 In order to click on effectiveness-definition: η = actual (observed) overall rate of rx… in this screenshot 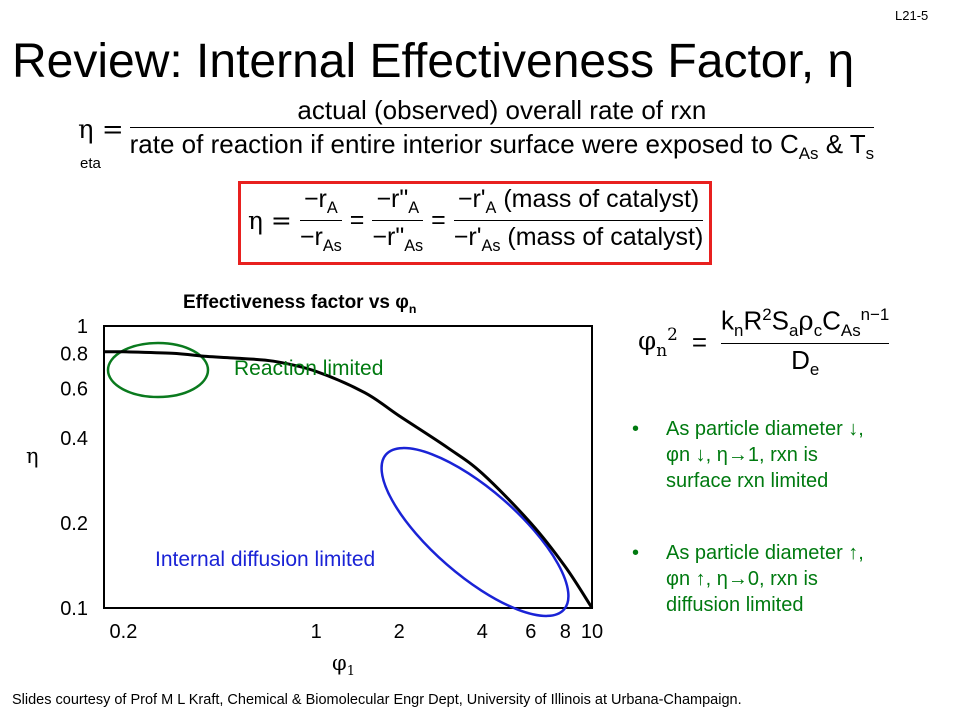, I will do `click(476, 129)`.